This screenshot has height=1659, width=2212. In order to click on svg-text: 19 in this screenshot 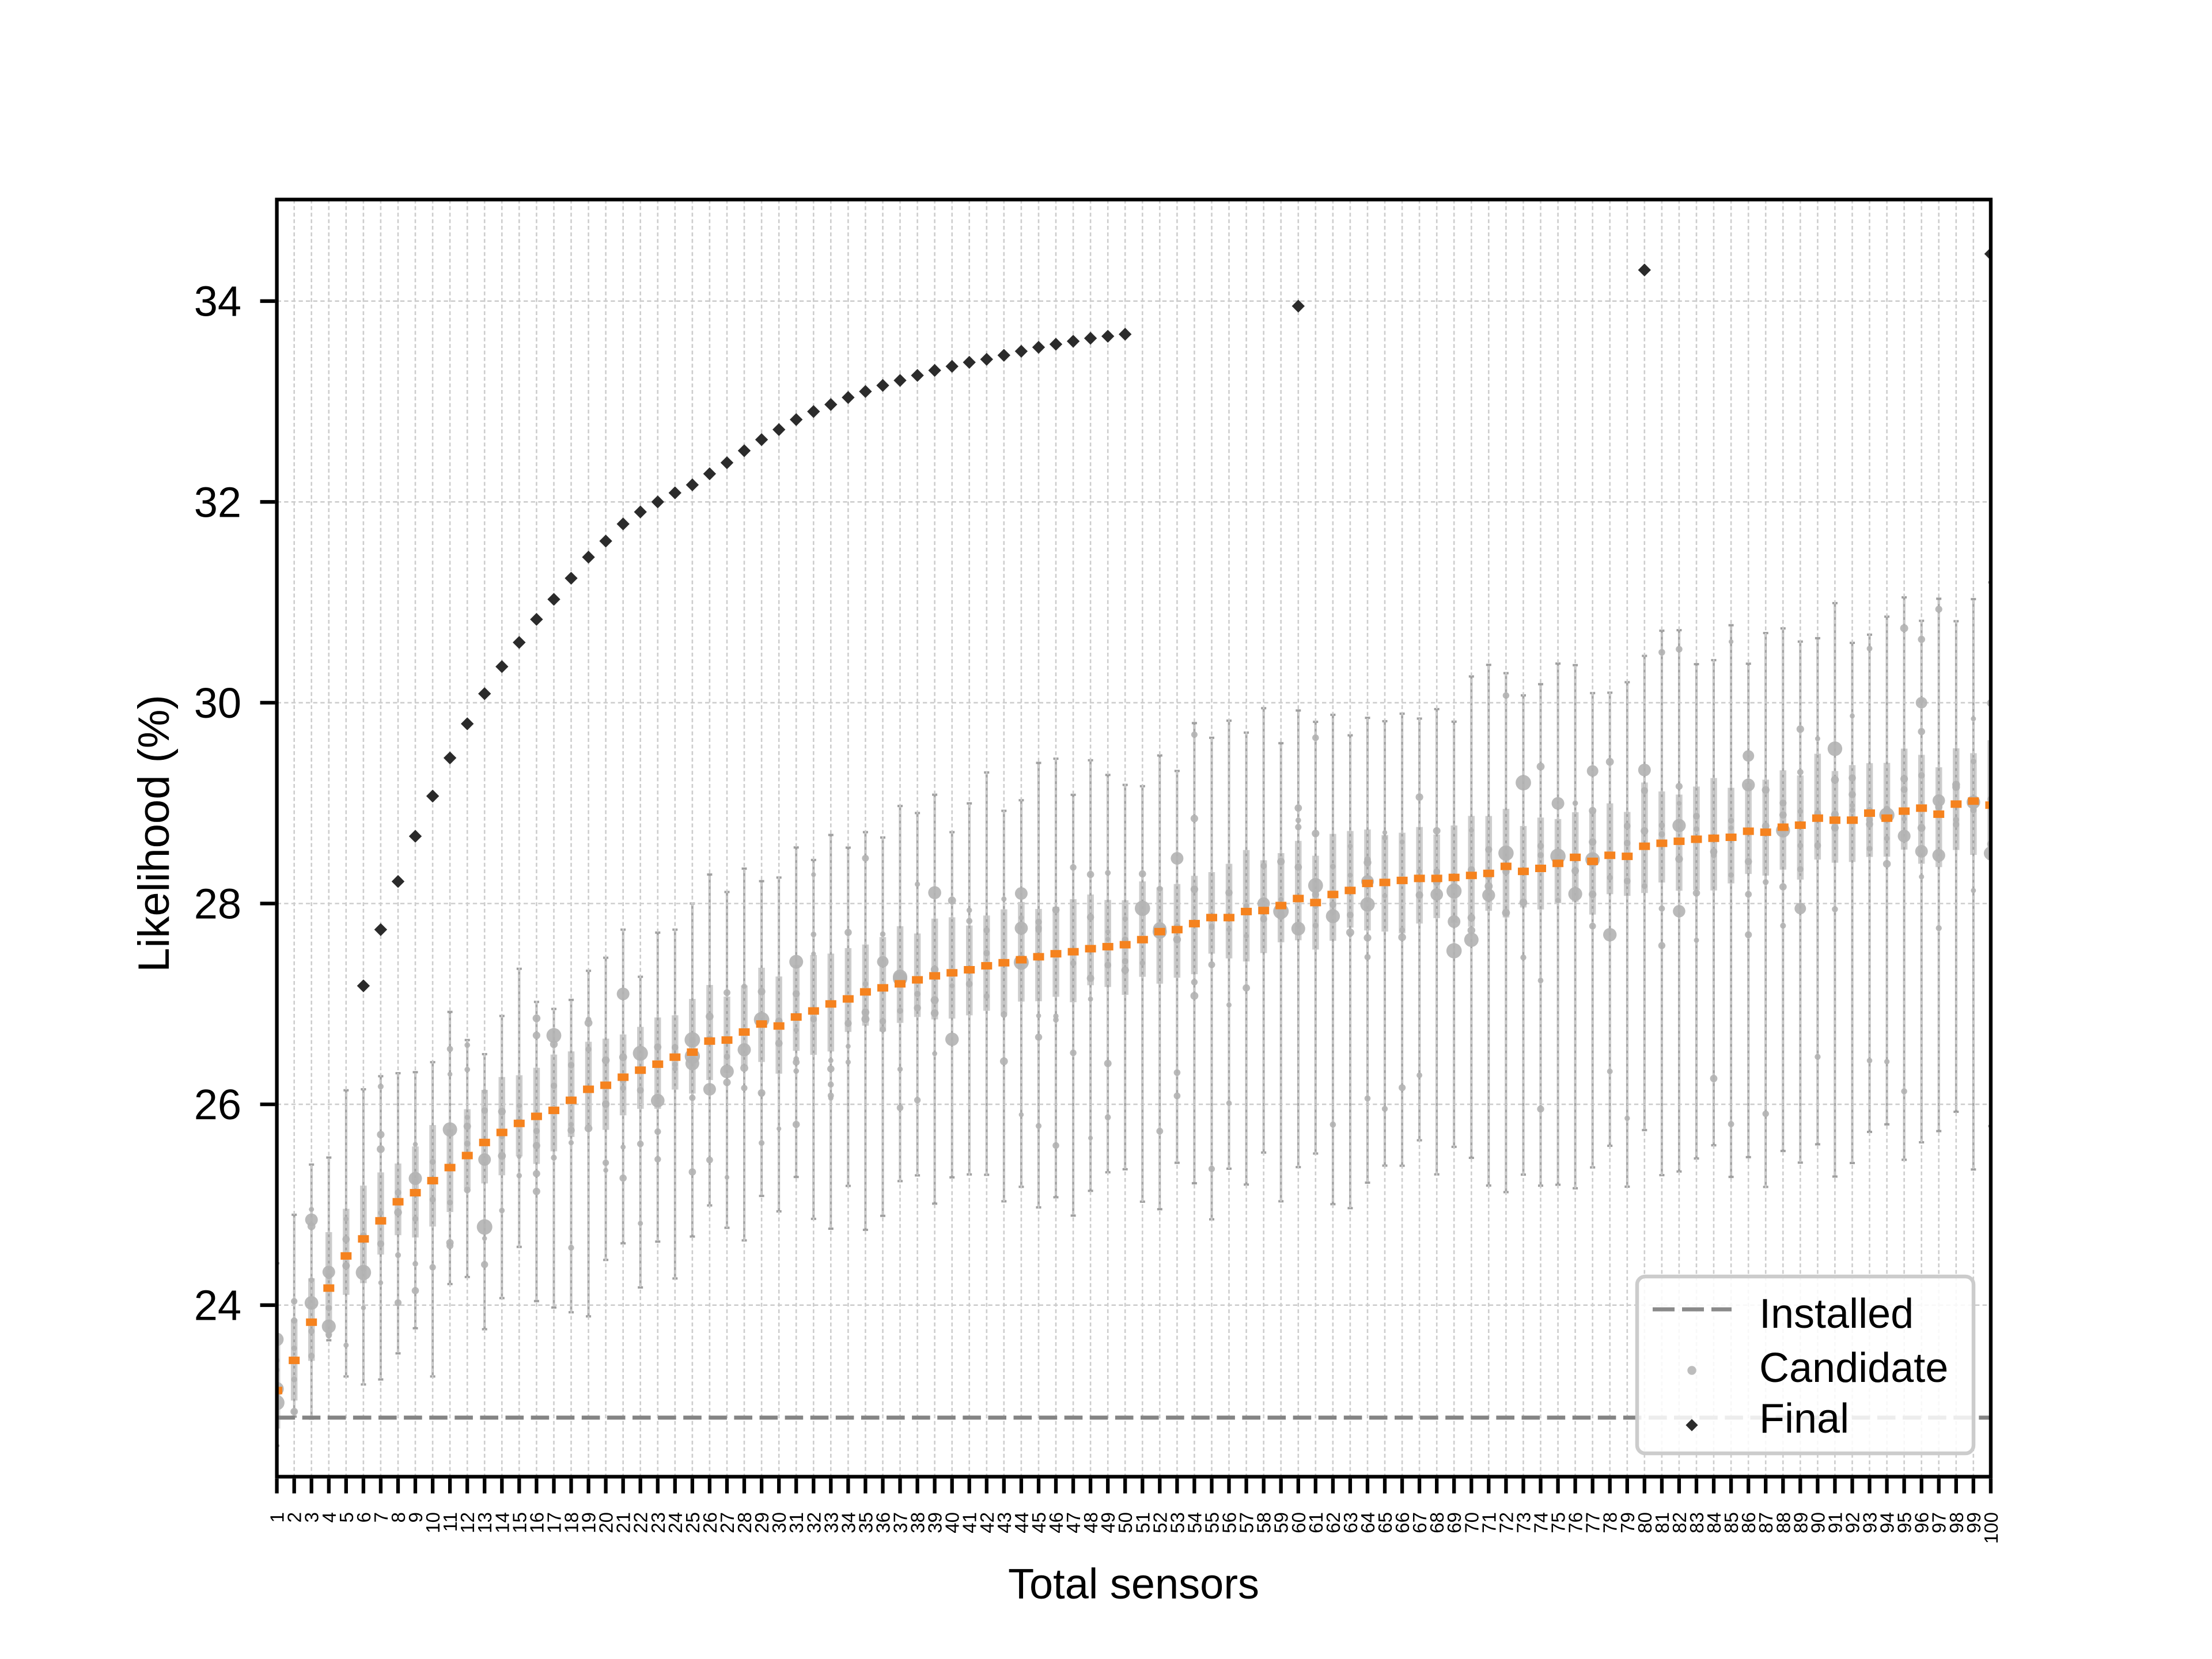, I will do `click(589, 1522)`.